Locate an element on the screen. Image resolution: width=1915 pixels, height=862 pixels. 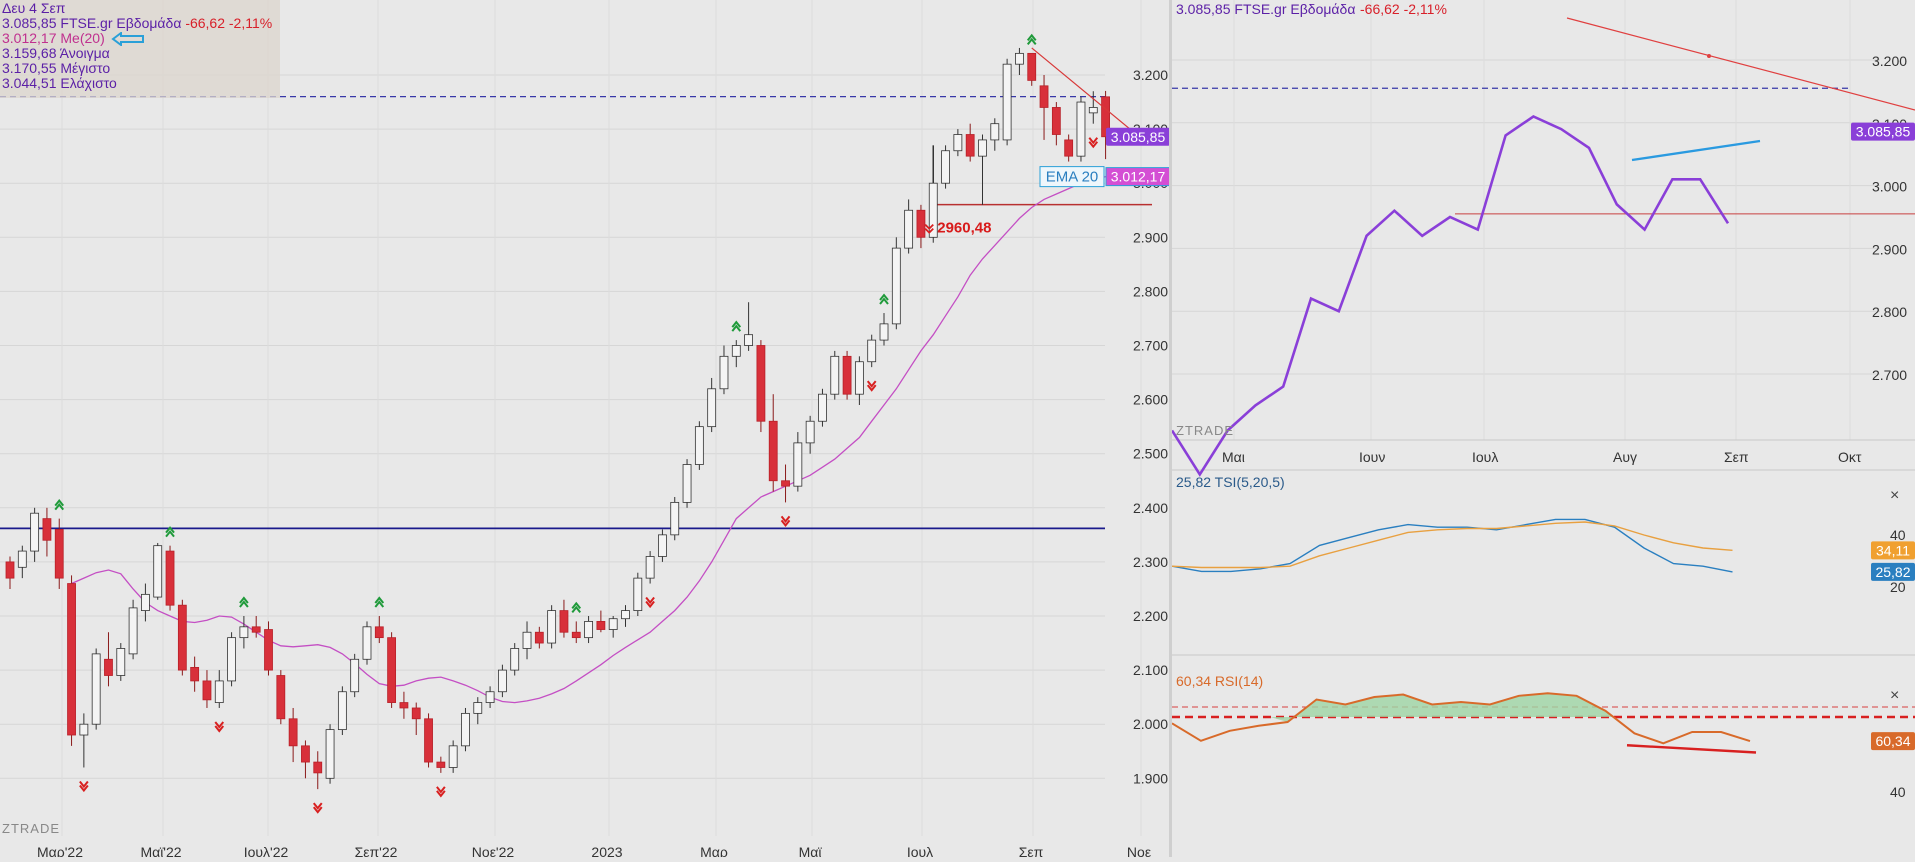
legend-high: 3.170,55 Μέγιστο is located at coordinates (56, 68).